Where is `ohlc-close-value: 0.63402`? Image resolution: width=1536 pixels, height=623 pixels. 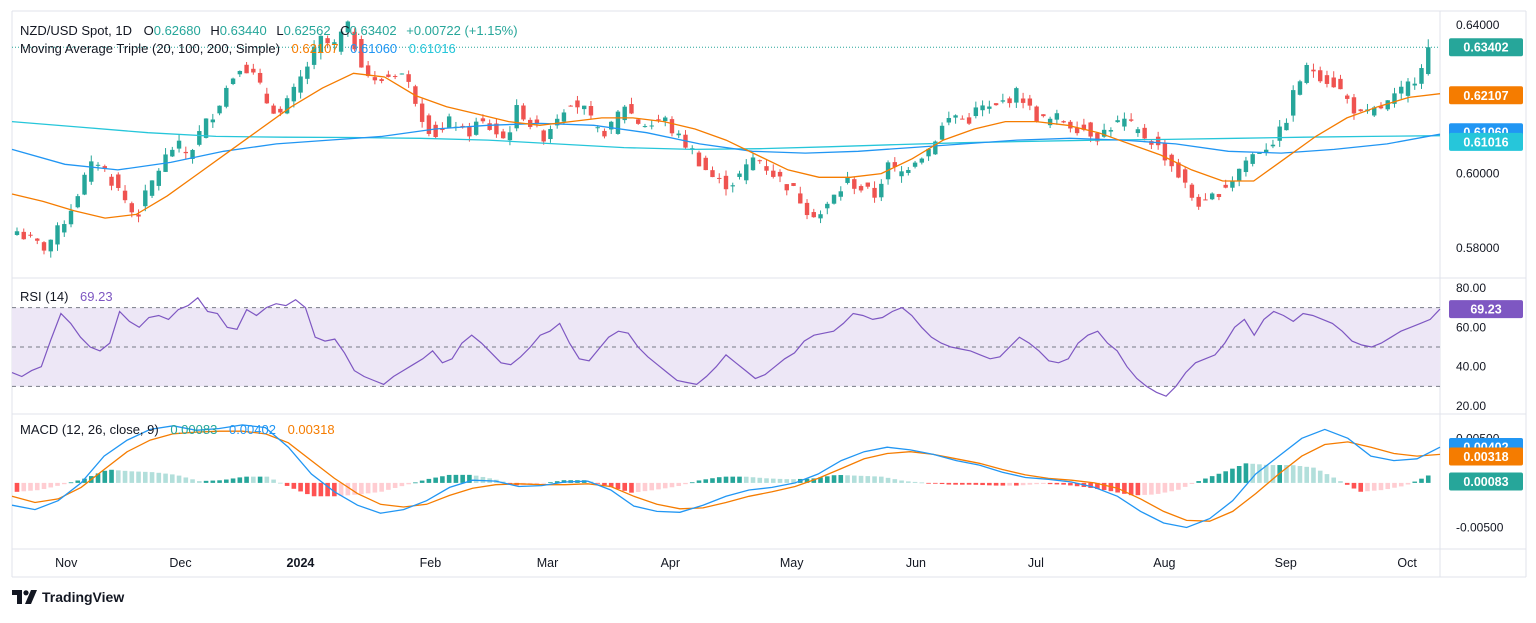
ohlc-close-value: 0.63402 is located at coordinates (373, 30).